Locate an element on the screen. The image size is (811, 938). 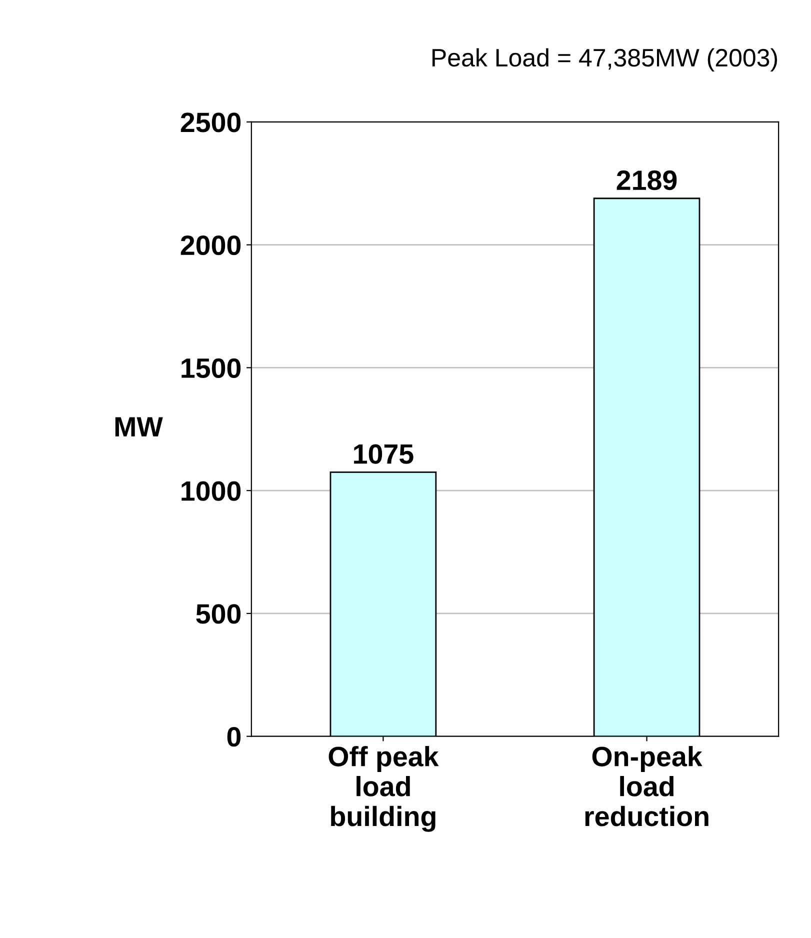
y-tick-label: 500 is located at coordinates (218, 614).